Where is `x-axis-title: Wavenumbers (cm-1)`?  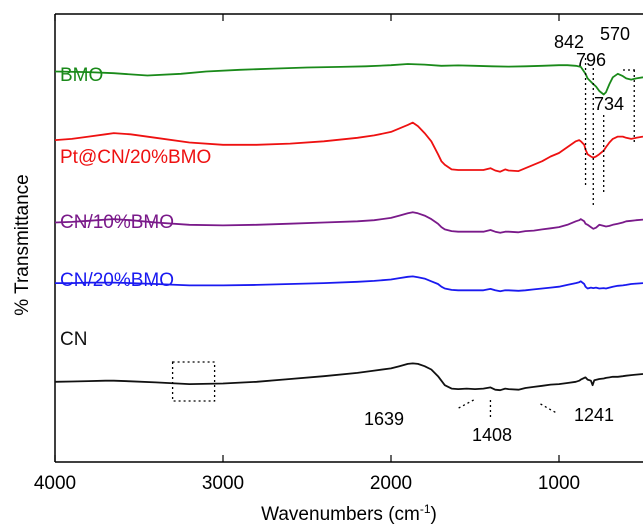
x-axis-title: Wavenumbers (cm-1) is located at coordinates (349, 513).